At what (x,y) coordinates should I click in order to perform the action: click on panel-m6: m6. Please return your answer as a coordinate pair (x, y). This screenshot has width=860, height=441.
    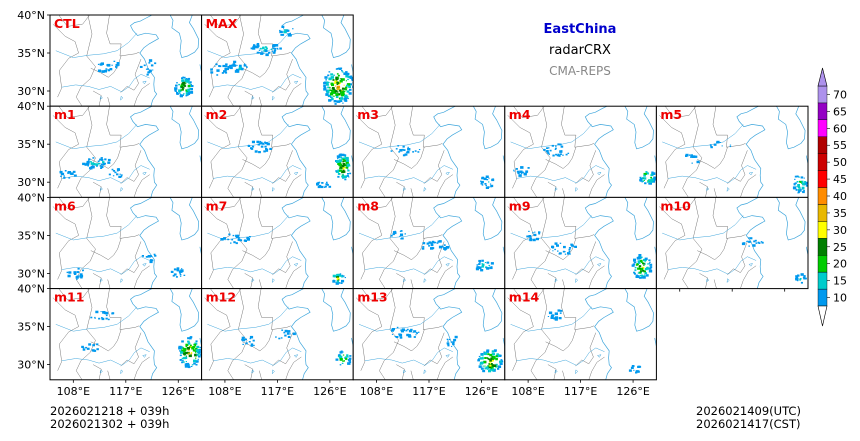
    Looking at the image, I should click on (125, 243).